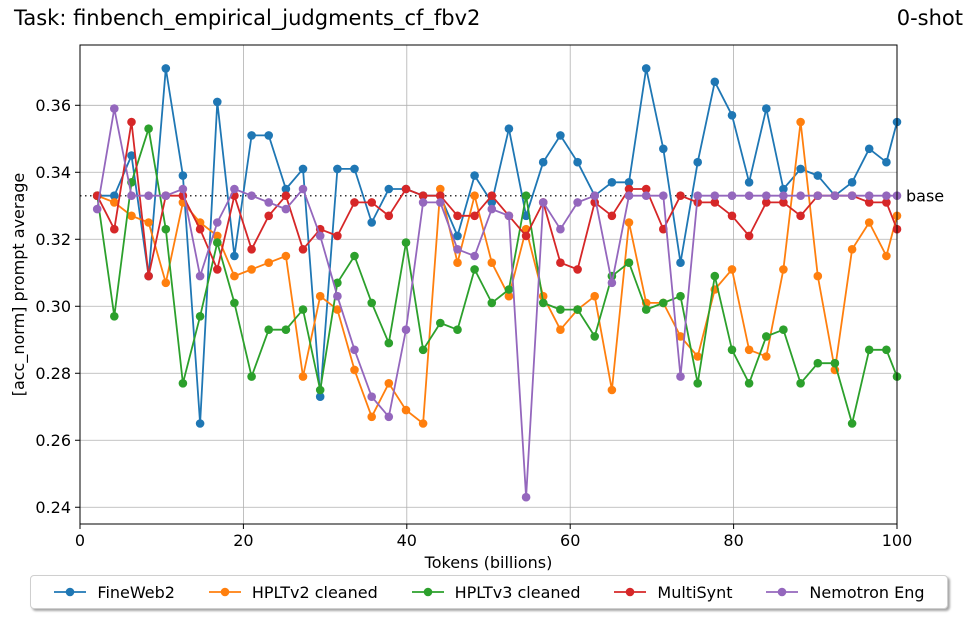  I want to click on x-axis-label: Tokens (billions), so click(488, 562).